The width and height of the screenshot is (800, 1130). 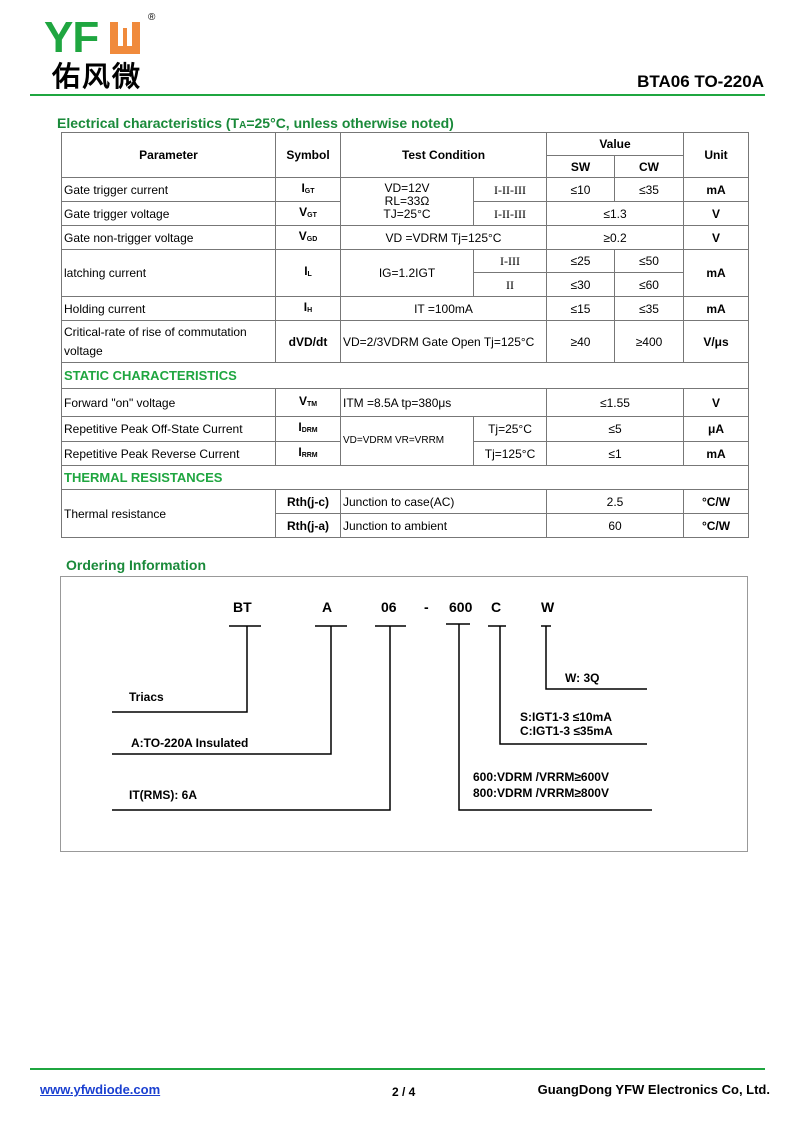 I want to click on table-cell: A:TO-220A Insulated, so click(x=189, y=743).